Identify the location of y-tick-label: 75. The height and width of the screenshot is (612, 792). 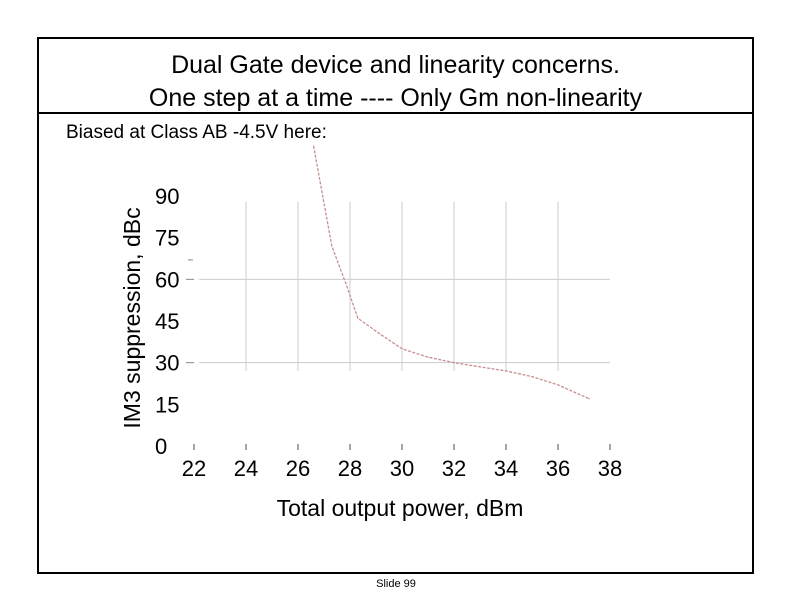
(167, 238).